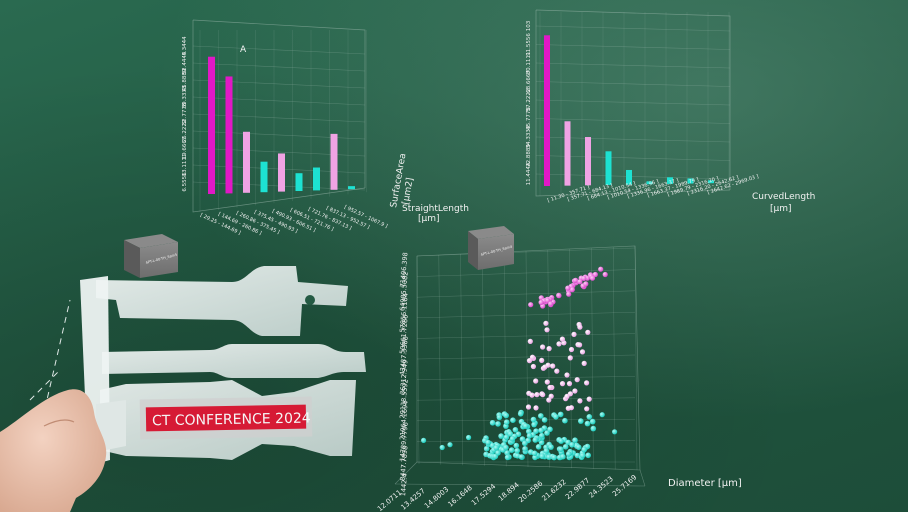 This screenshot has width=908, height=512. I want to click on chart-marker-label: A, so click(243, 50).